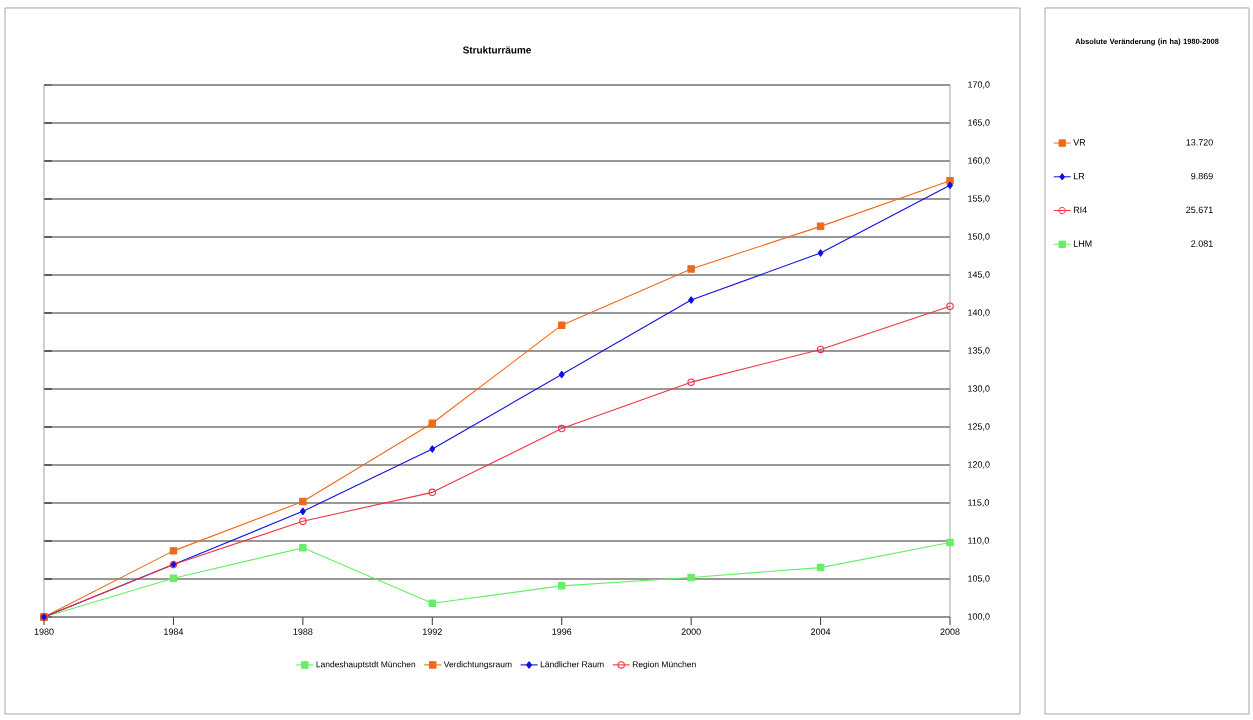 The height and width of the screenshot is (720, 1253). Describe the element at coordinates (1199, 142) in the screenshot. I see `text: 13.720` at that location.